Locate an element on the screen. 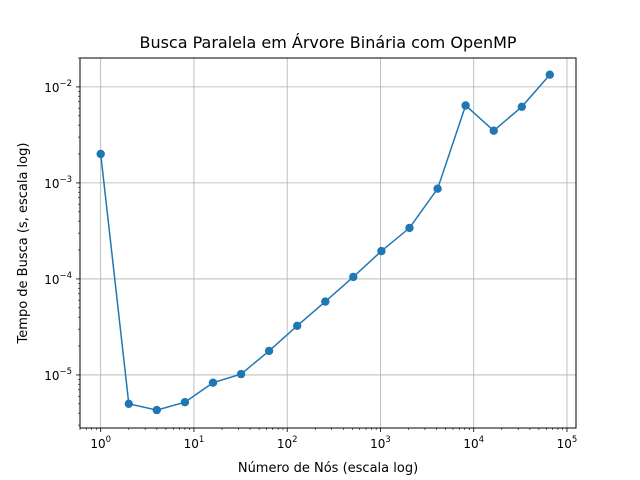  y-axis-label: Tempo de Busca (s, escala log) is located at coordinates (23, 244).